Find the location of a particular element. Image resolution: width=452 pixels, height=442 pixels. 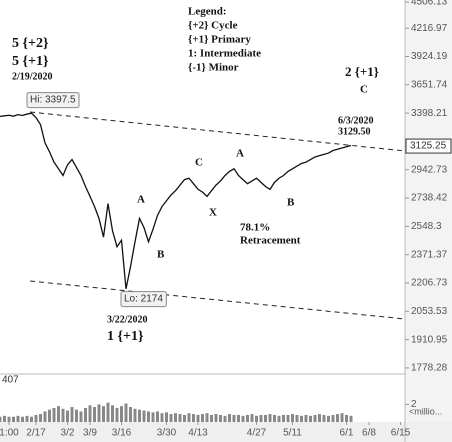

y-tick-label: 2371.37 is located at coordinates (429, 254).